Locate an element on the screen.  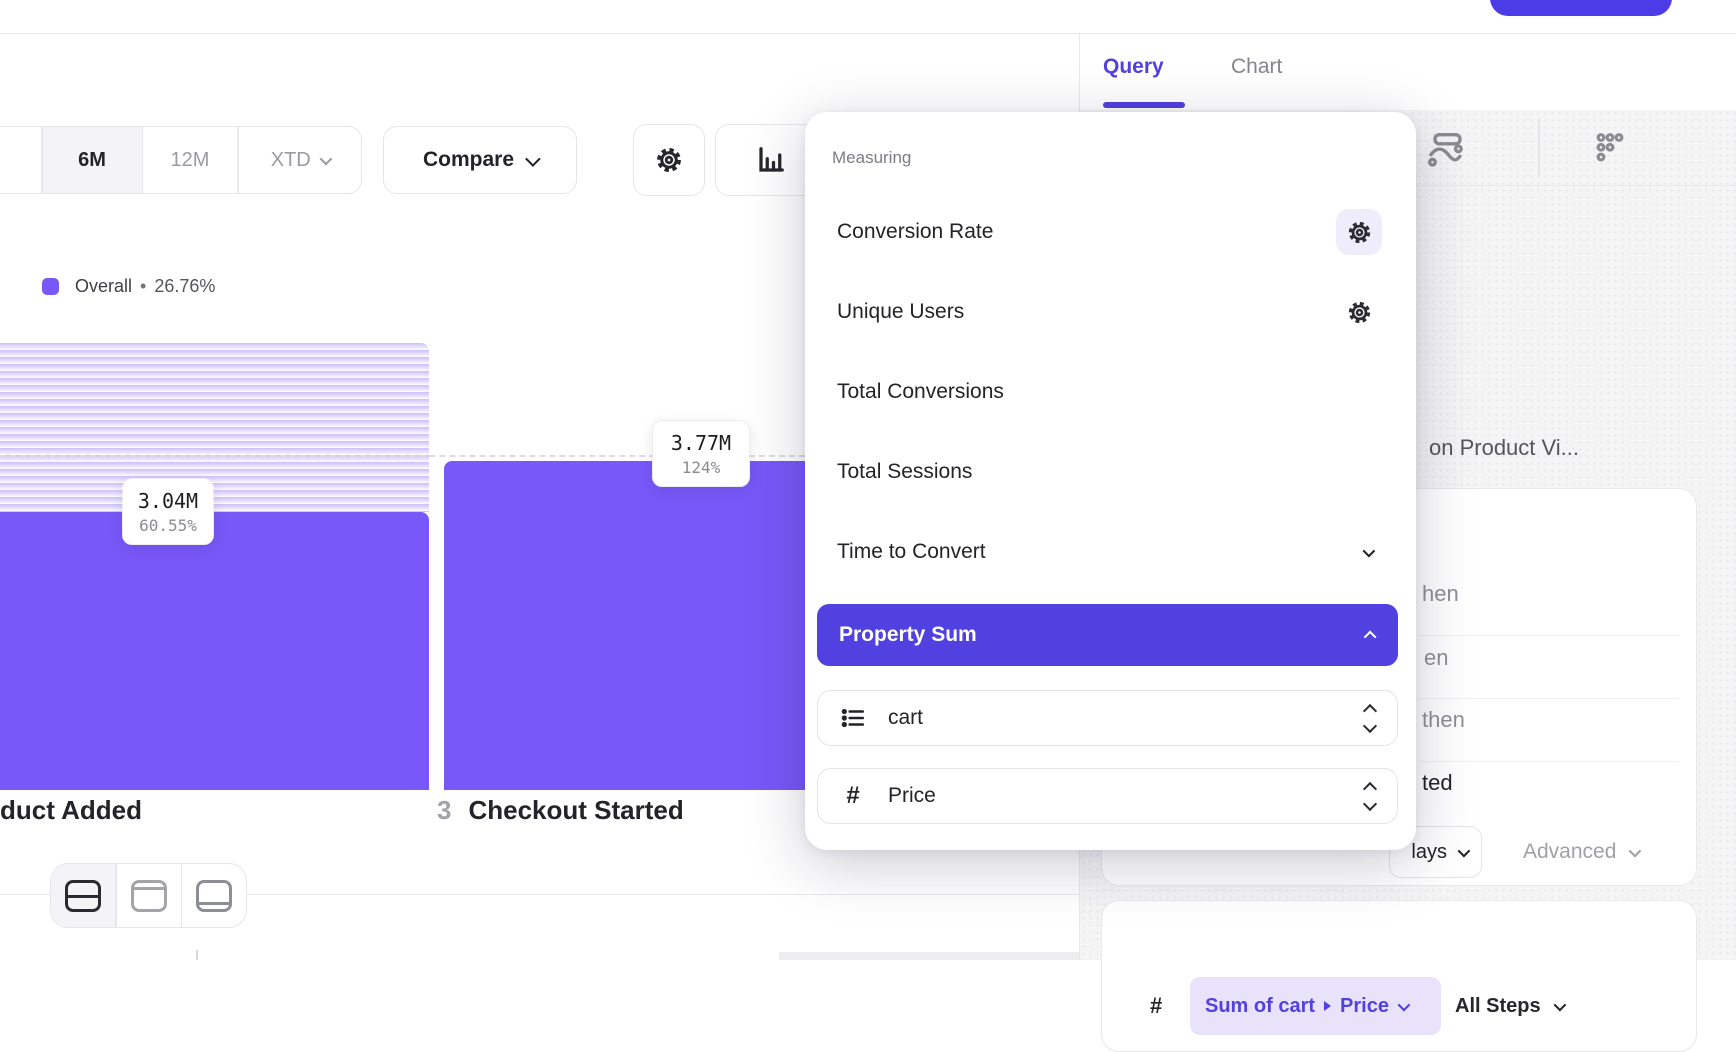
menu-item-label: Conversion Rate is located at coordinates (915, 231).